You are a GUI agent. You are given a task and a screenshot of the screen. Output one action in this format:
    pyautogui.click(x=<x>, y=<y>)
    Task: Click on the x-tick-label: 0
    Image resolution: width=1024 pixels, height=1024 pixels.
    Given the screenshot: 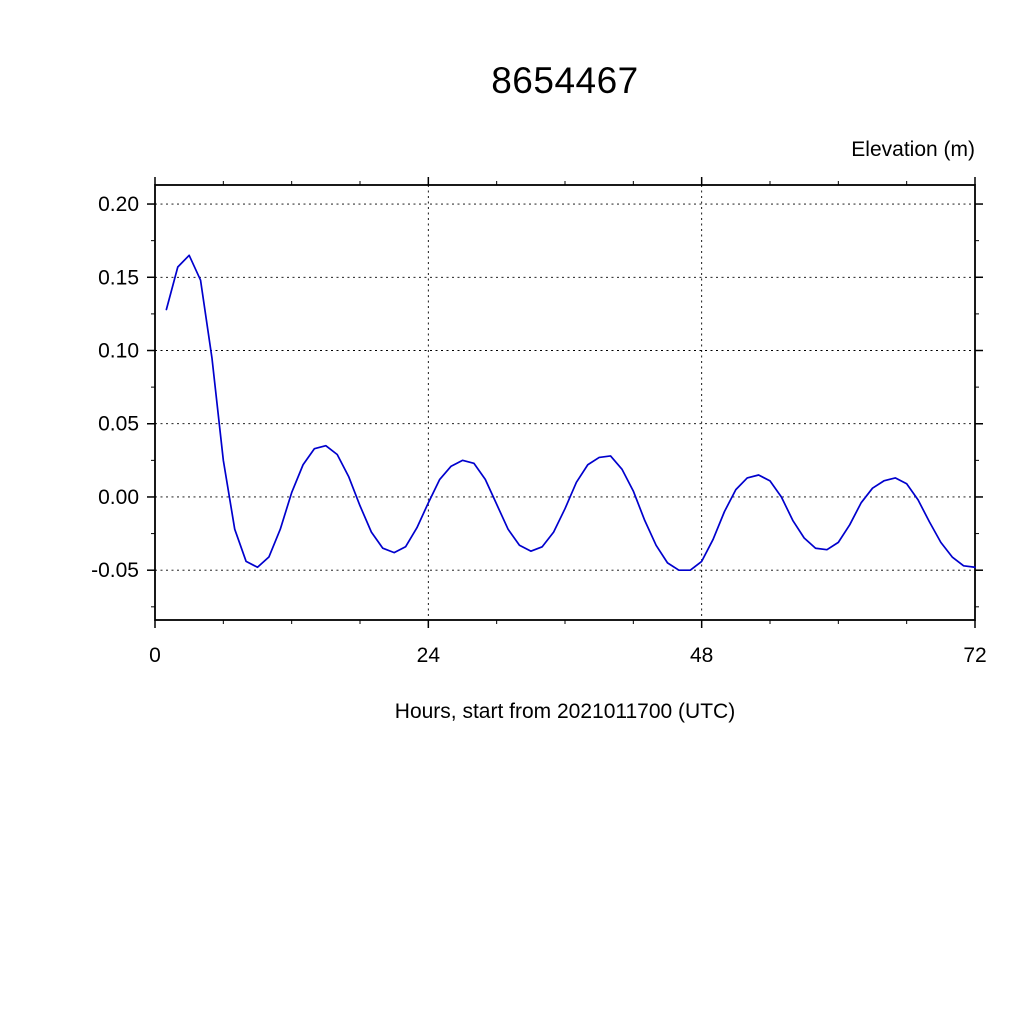 What is the action you would take?
    pyautogui.click(x=155, y=655)
    